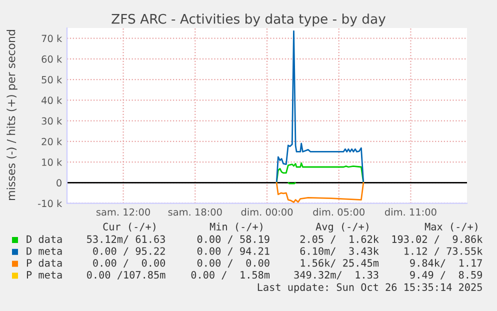  Describe the element at coordinates (52, 162) in the screenshot. I see `y-tick-label: 10 k` at that location.